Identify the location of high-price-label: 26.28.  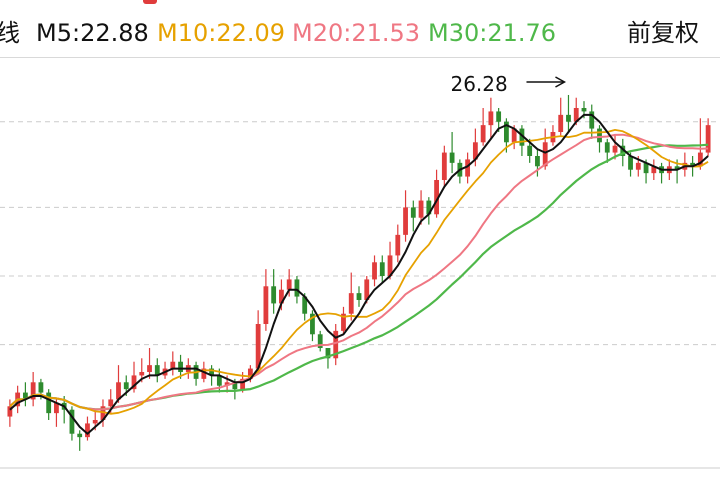
(478, 84).